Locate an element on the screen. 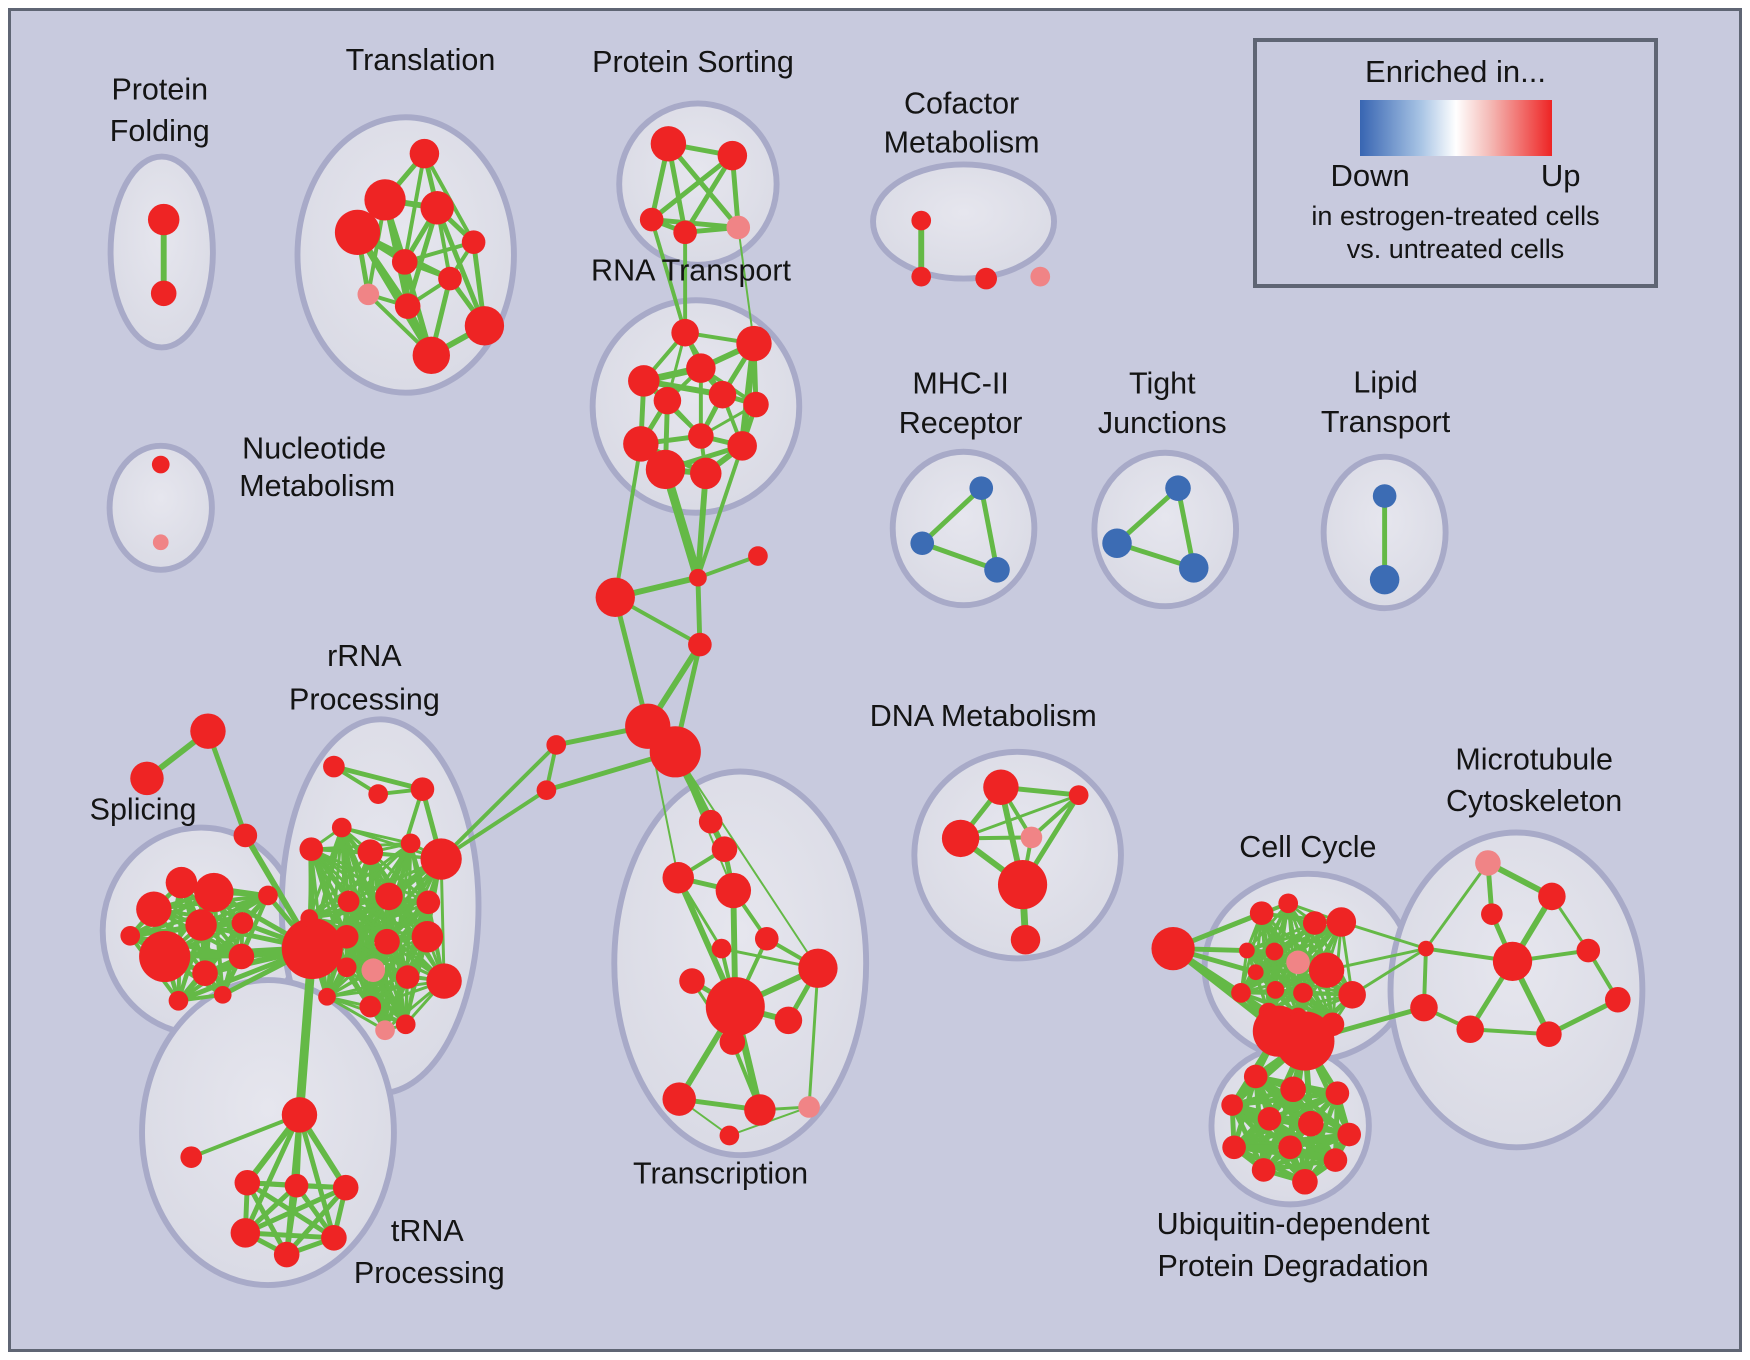 Image resolution: width=1750 pixels, height=1360 pixels. node-ps4 is located at coordinates (738, 227).